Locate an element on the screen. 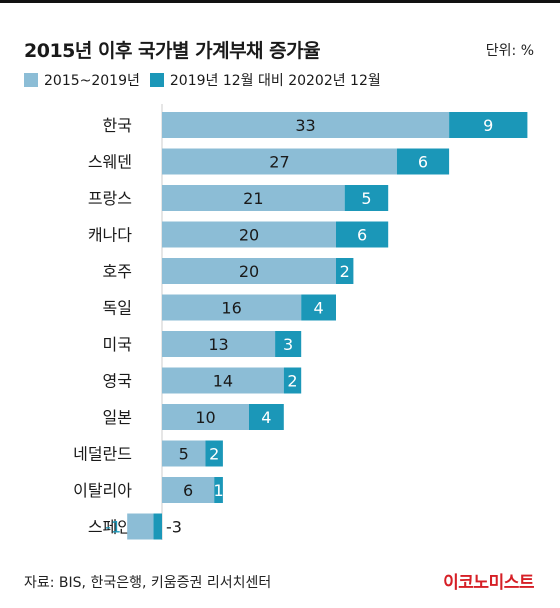  data-label-series1: 6 is located at coordinates (188, 490).